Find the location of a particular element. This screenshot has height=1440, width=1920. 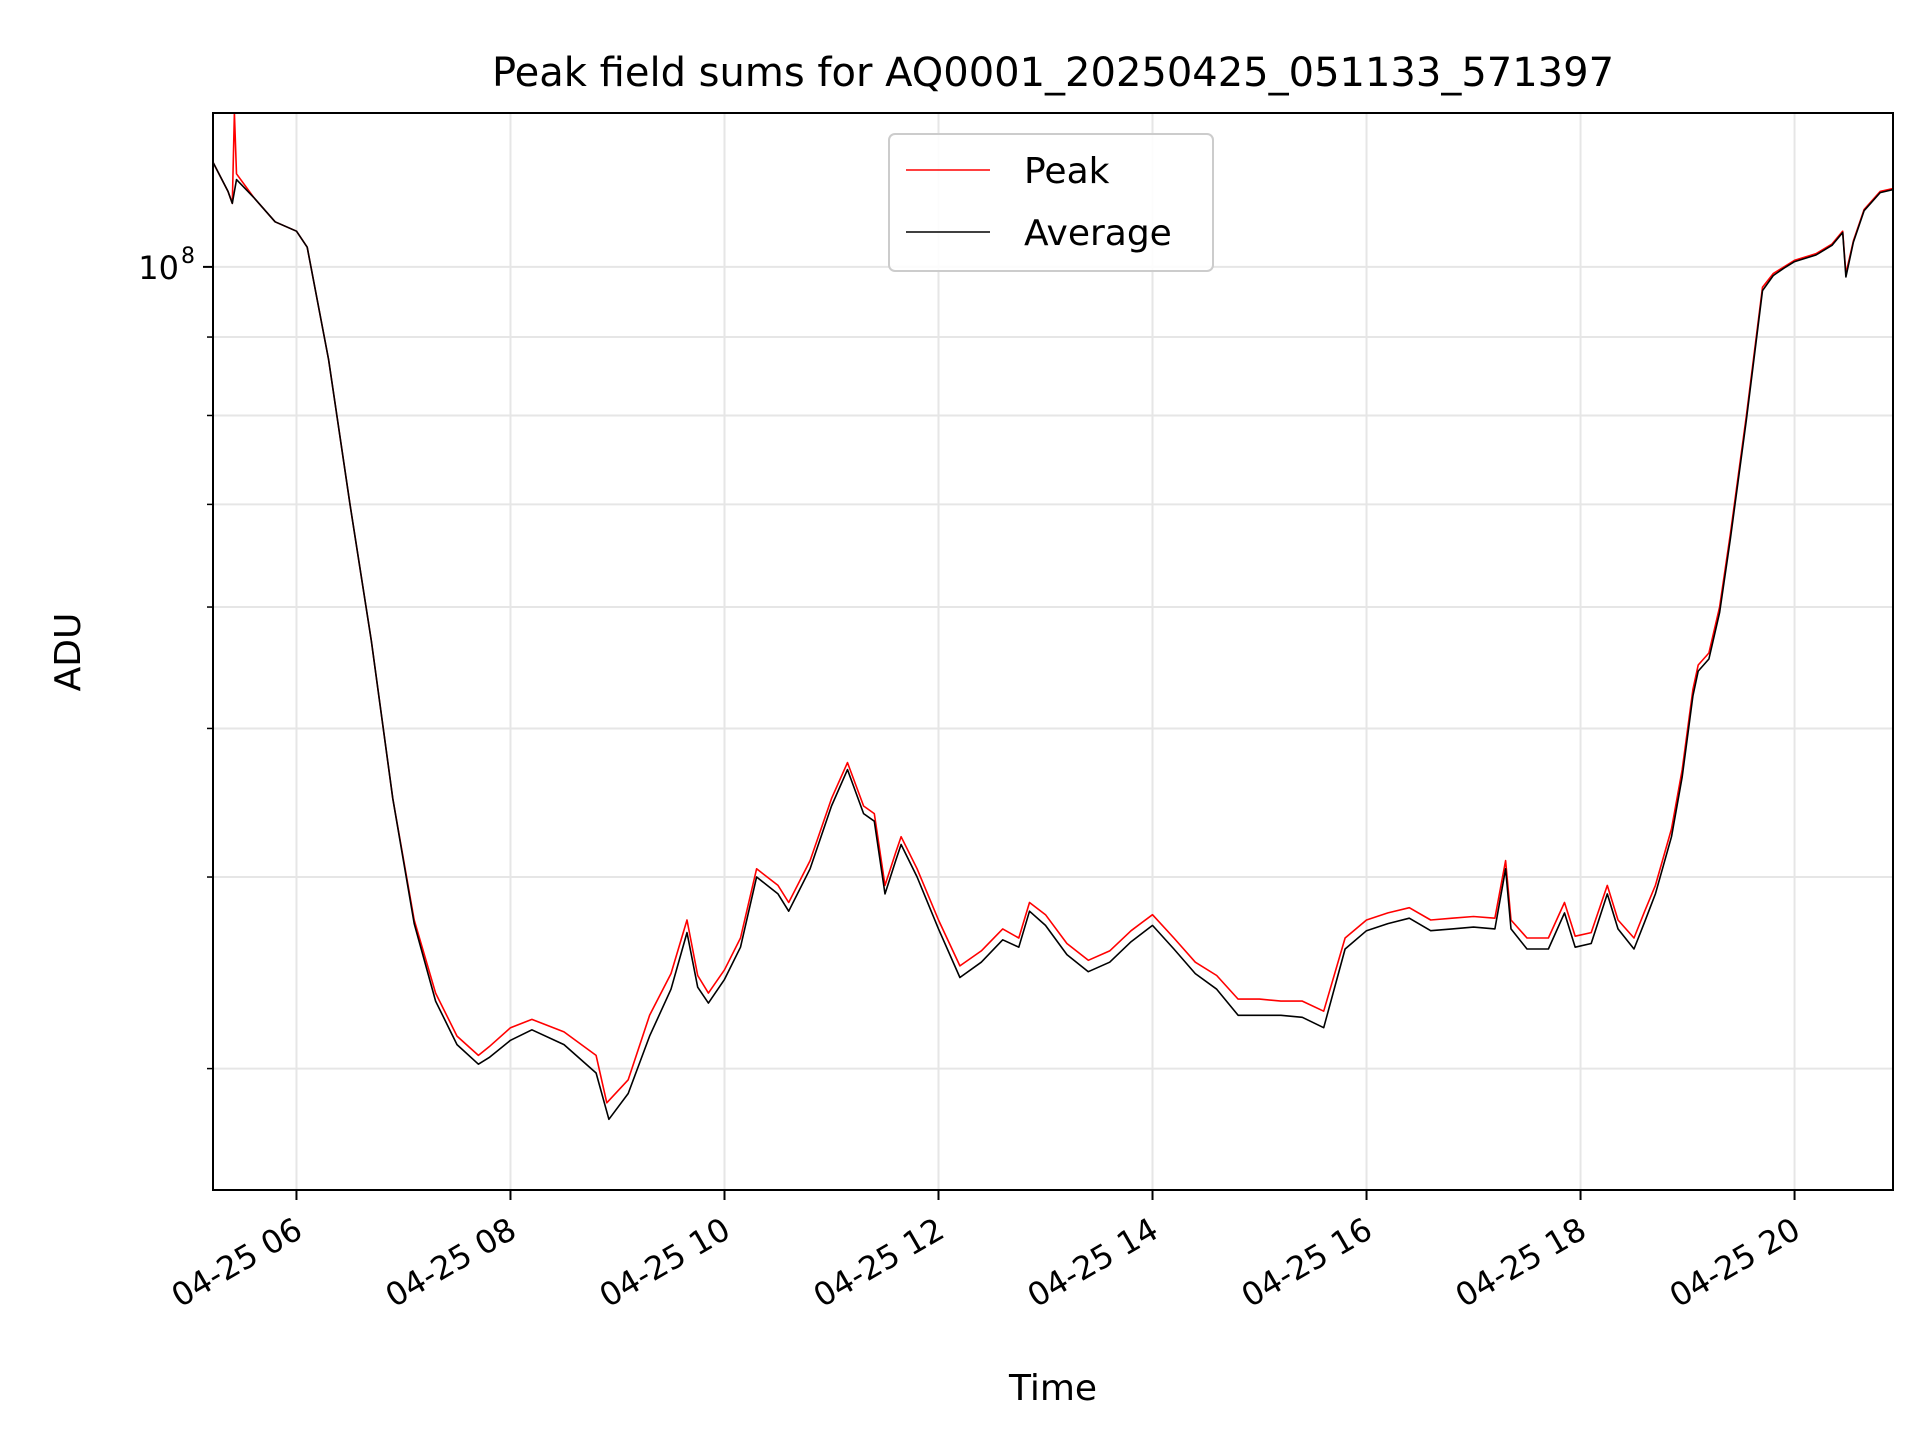

legend-box is located at coordinates (1051, 202).